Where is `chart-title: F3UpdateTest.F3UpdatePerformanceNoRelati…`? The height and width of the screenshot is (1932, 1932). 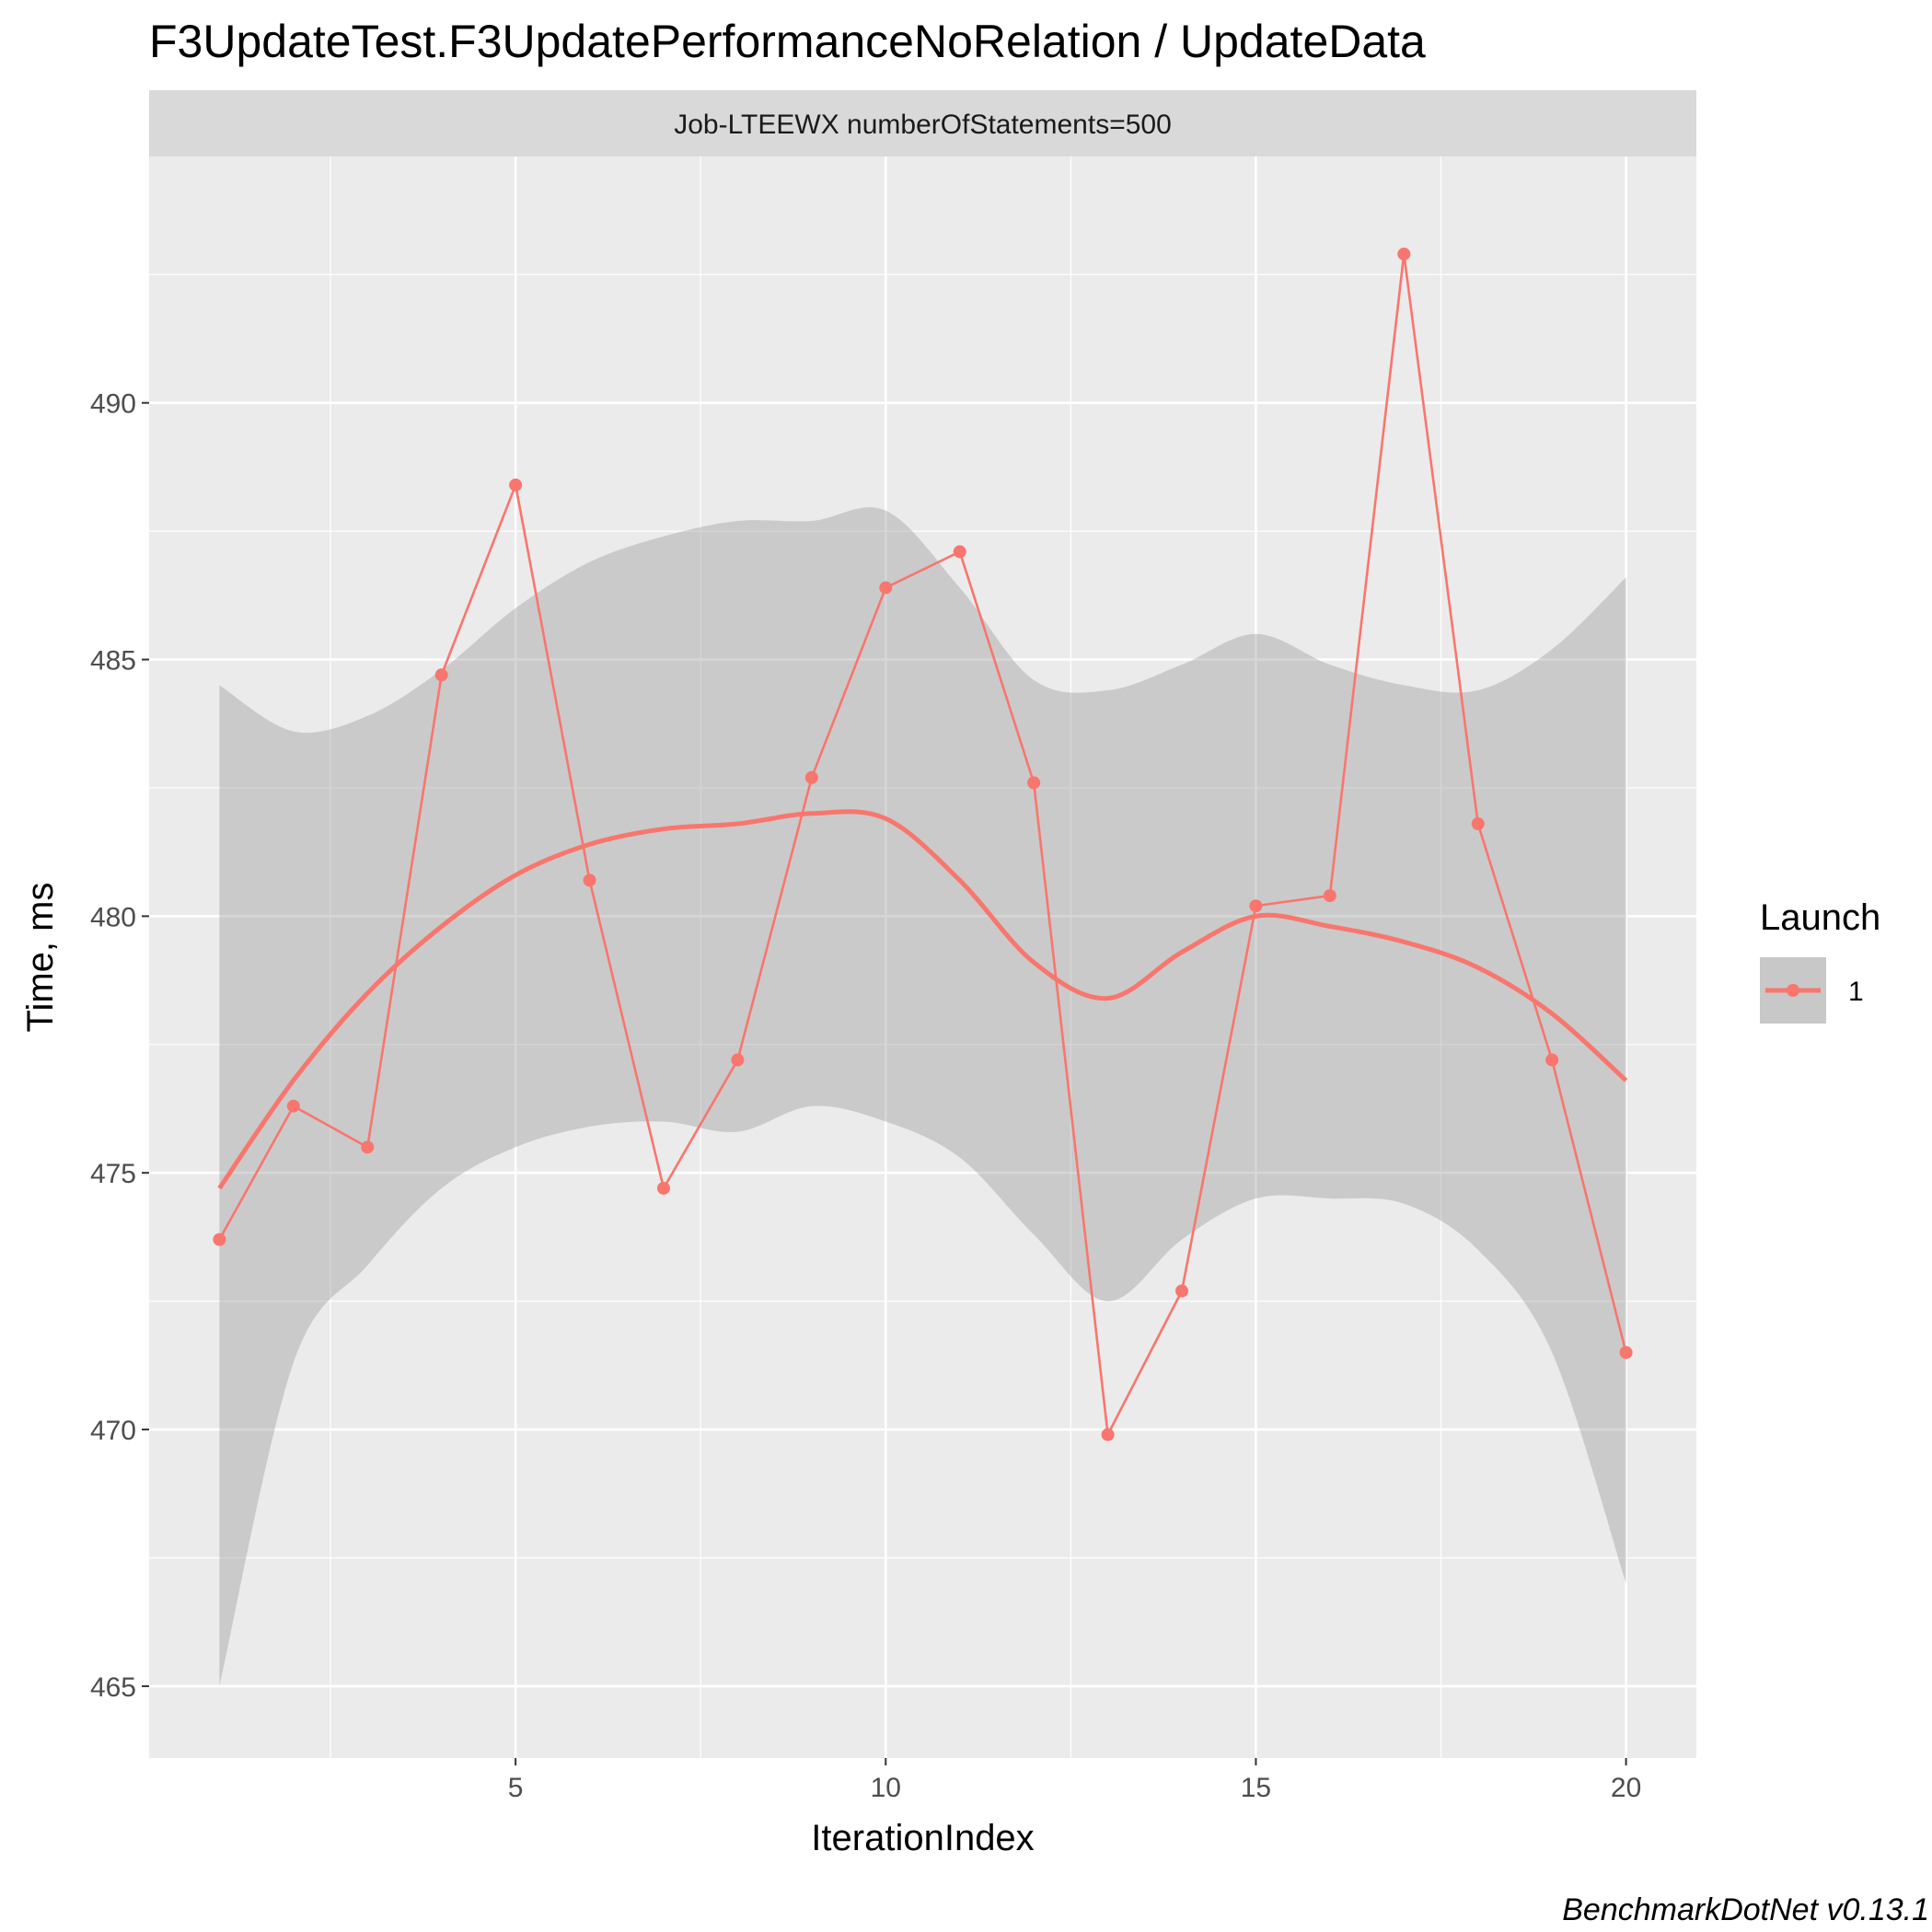 chart-title: F3UpdateTest.F3UpdatePerformanceNoRelati… is located at coordinates (788, 42).